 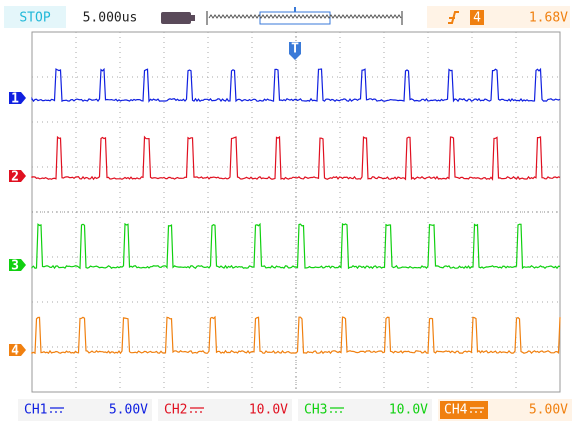 I want to click on channel-name: CH2, so click(x=175, y=410).